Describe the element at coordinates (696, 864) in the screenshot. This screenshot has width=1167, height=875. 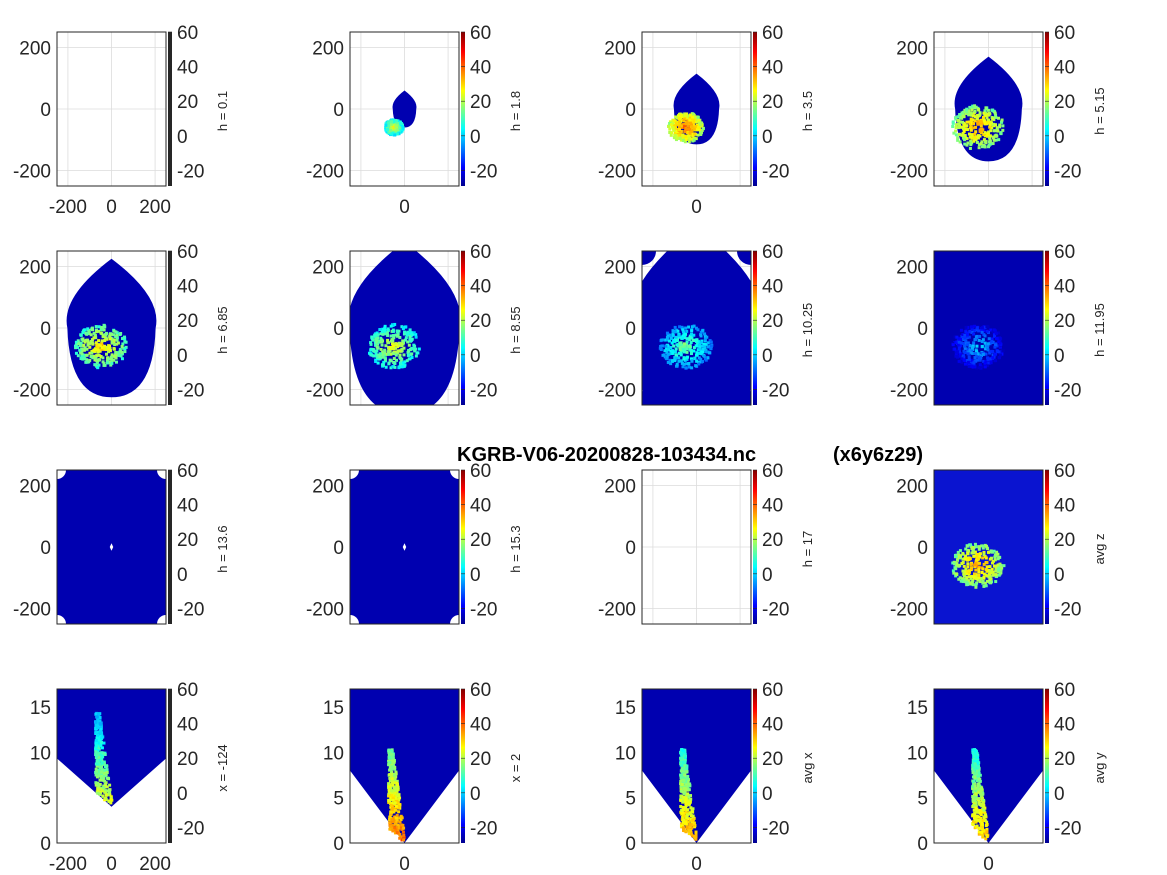
I see `x-tick-label: 0` at that location.